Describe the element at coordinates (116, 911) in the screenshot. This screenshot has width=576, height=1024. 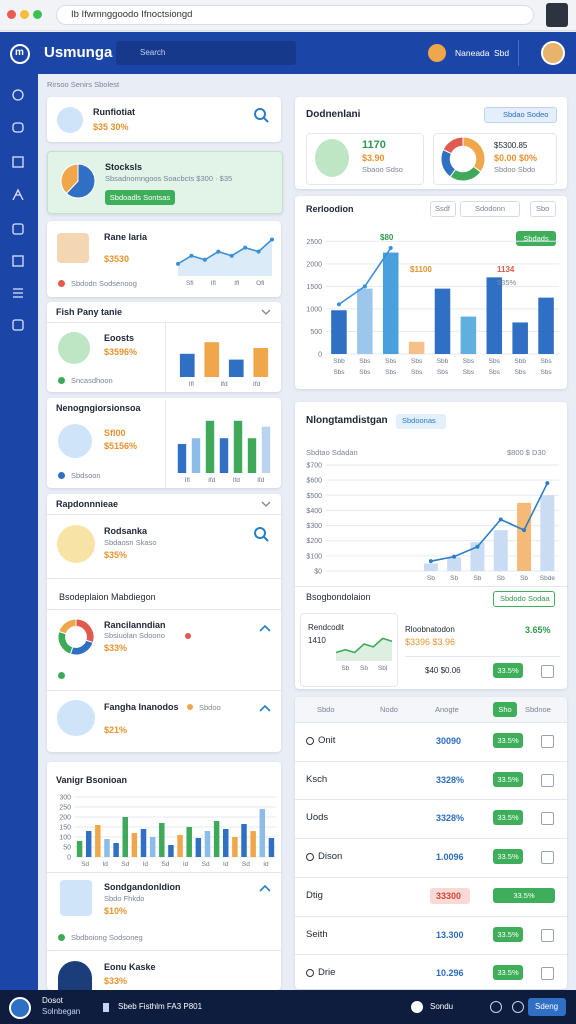
I see `item-value: $10%` at that location.